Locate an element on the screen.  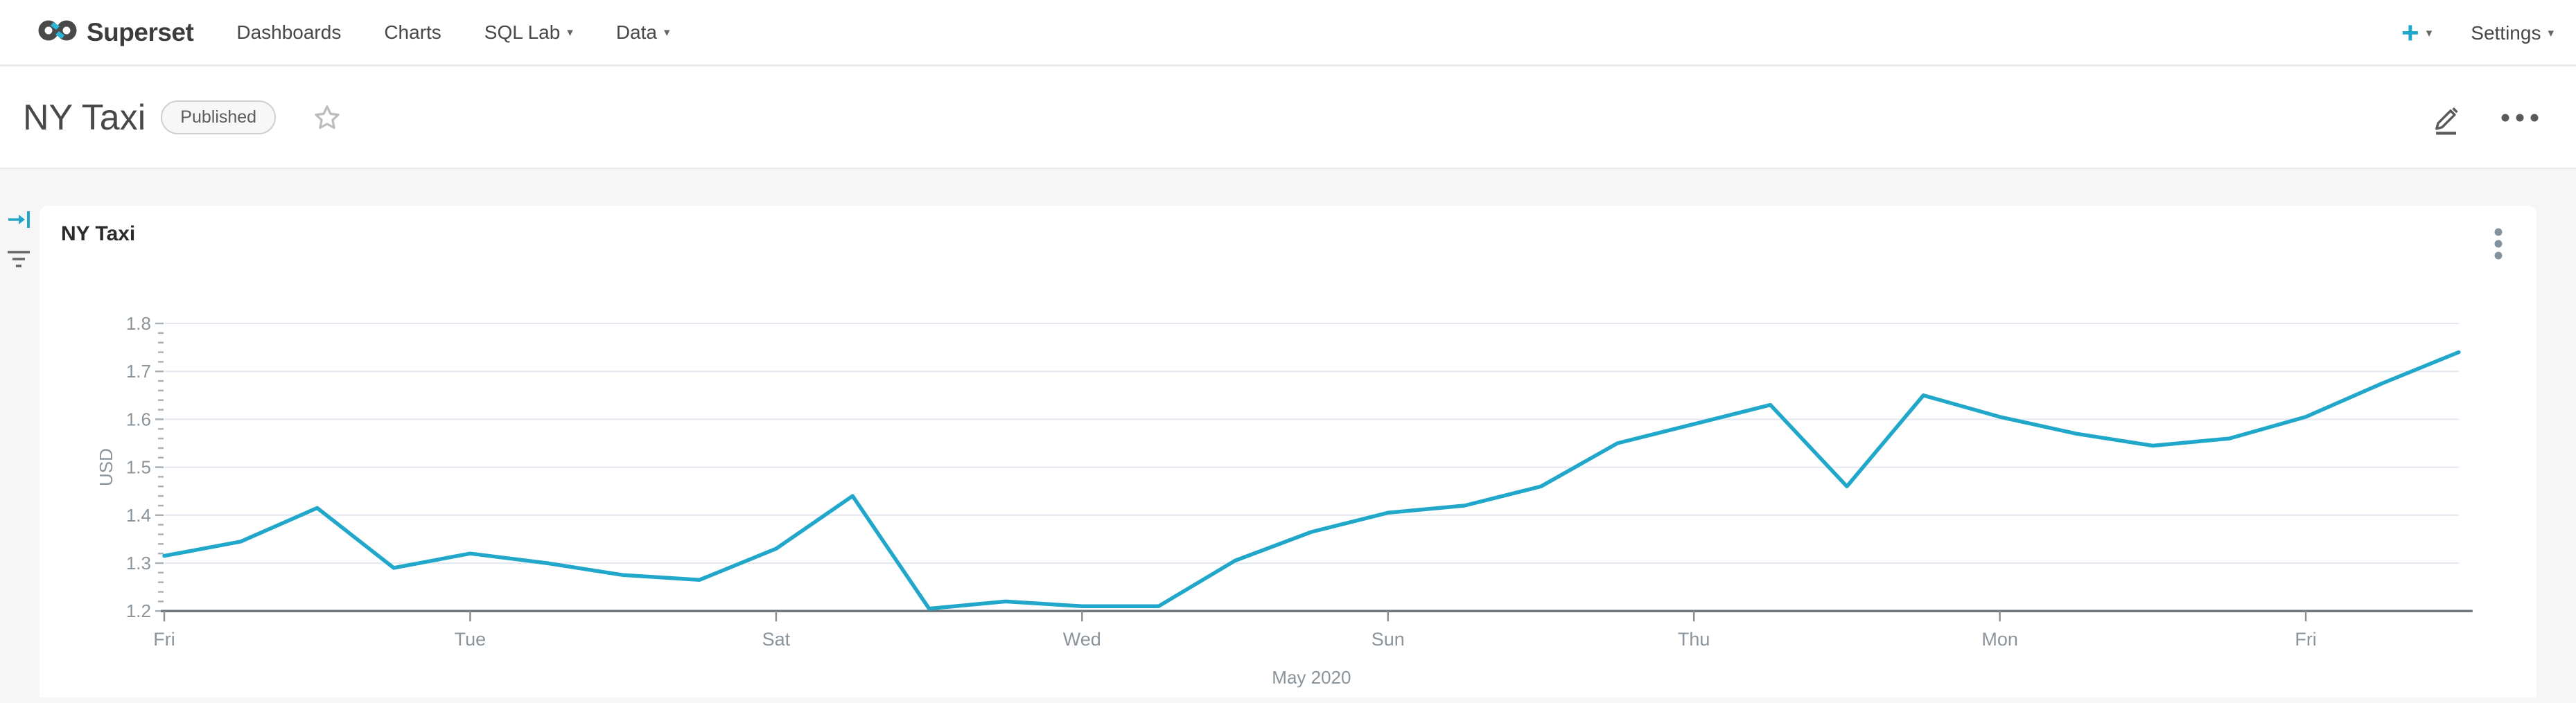
status-badge: Published is located at coordinates (219, 117).